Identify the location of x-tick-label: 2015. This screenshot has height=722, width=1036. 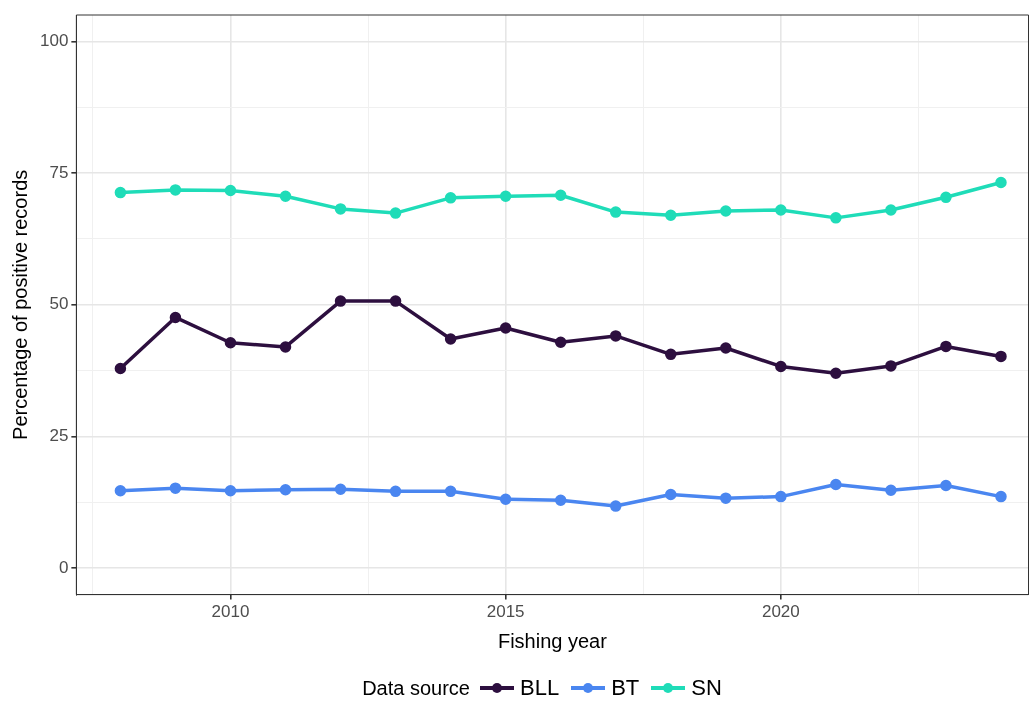
(505, 612).